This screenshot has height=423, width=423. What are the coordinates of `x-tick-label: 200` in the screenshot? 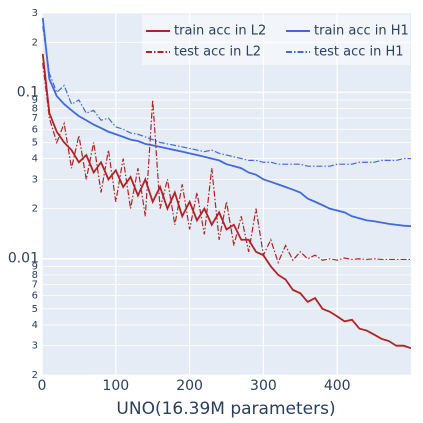 It's located at (189, 386).